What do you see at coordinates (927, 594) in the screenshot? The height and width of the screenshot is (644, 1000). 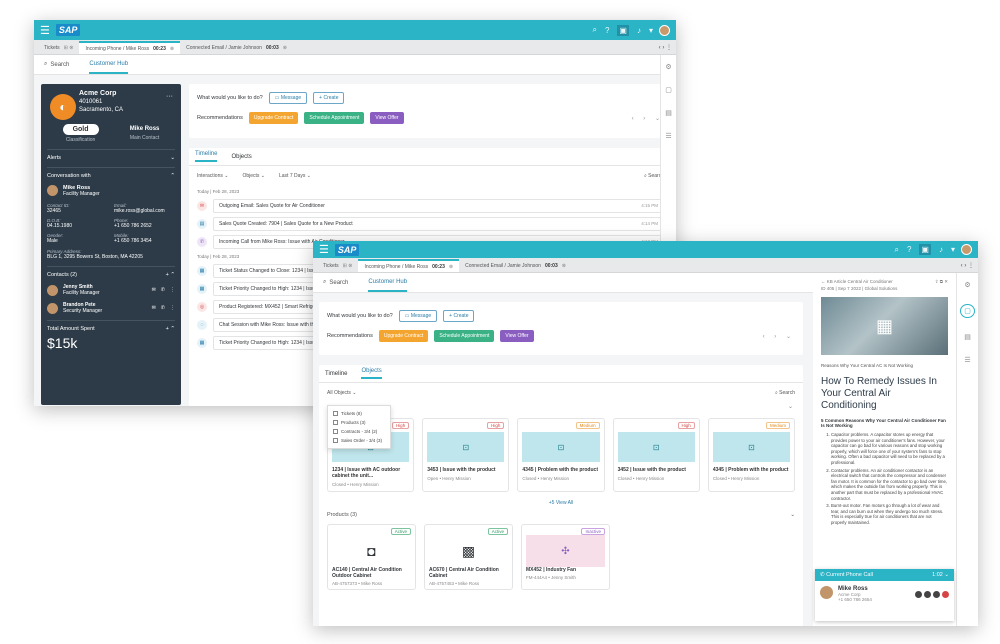 I see `hold-icon` at bounding box center [927, 594].